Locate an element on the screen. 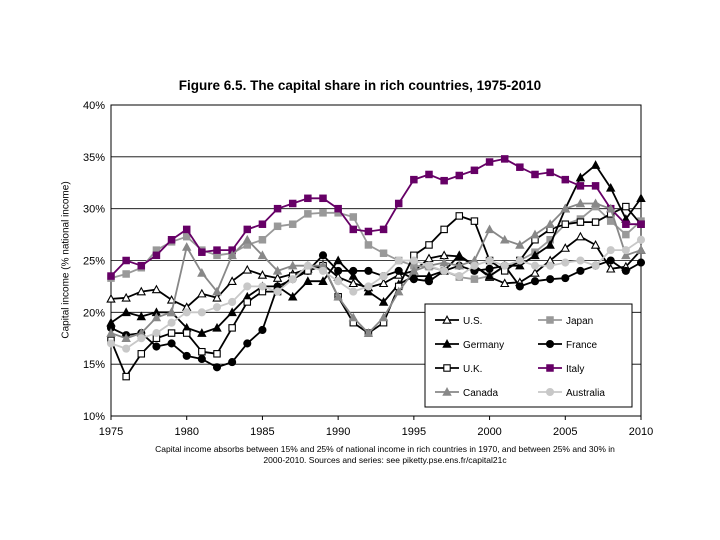 The image size is (720, 540). x-tick-label: 1985 is located at coordinates (262, 432).